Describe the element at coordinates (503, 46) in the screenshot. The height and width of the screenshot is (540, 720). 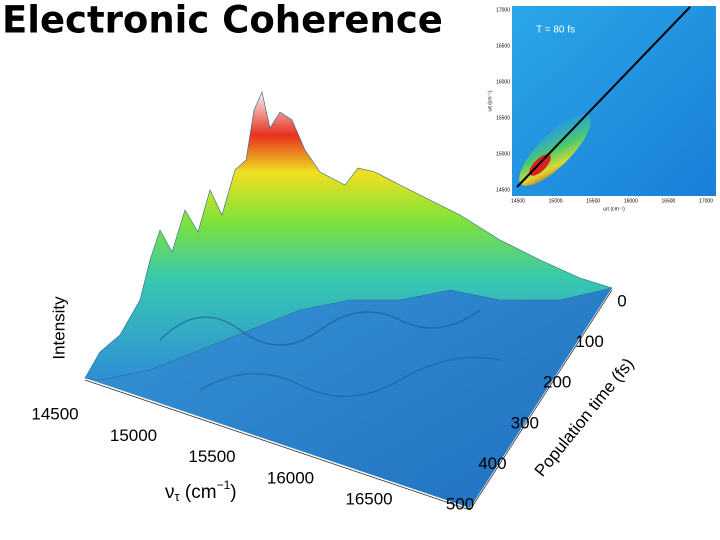
I see `inset-y-tick-label: 16500` at that location.